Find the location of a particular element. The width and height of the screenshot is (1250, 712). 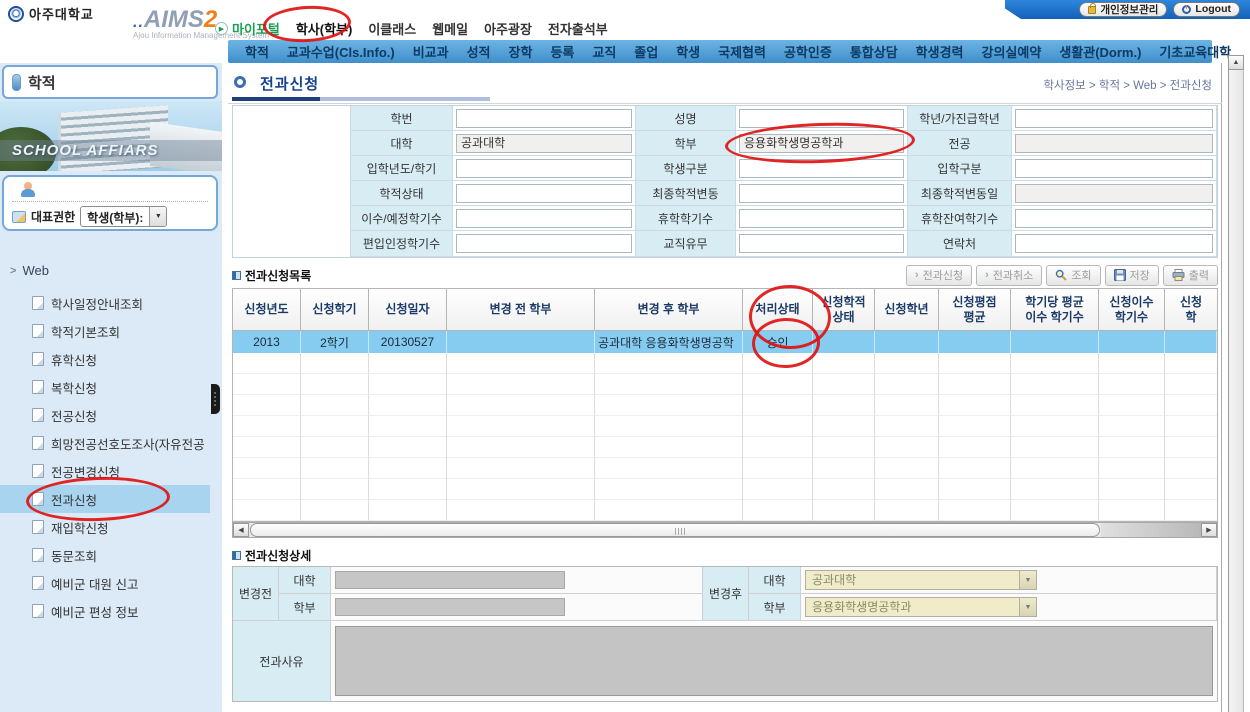

leave-terms-field is located at coordinates (821, 218).